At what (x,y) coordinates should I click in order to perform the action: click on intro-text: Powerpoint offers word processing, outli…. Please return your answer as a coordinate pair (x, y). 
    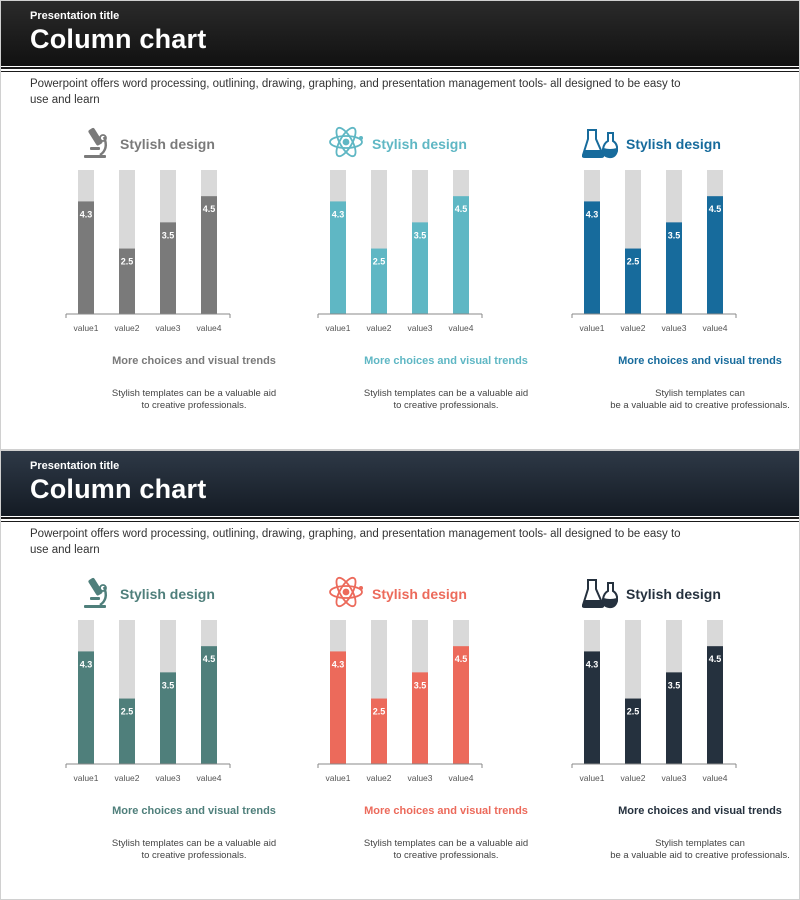
    Looking at the image, I should click on (355, 92).